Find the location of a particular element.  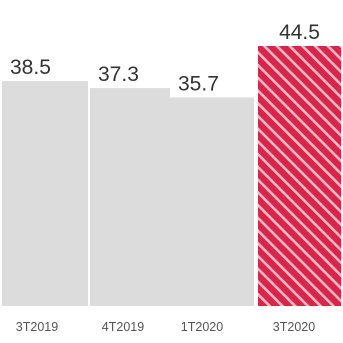

bar-4T2019 is located at coordinates (130, 197).